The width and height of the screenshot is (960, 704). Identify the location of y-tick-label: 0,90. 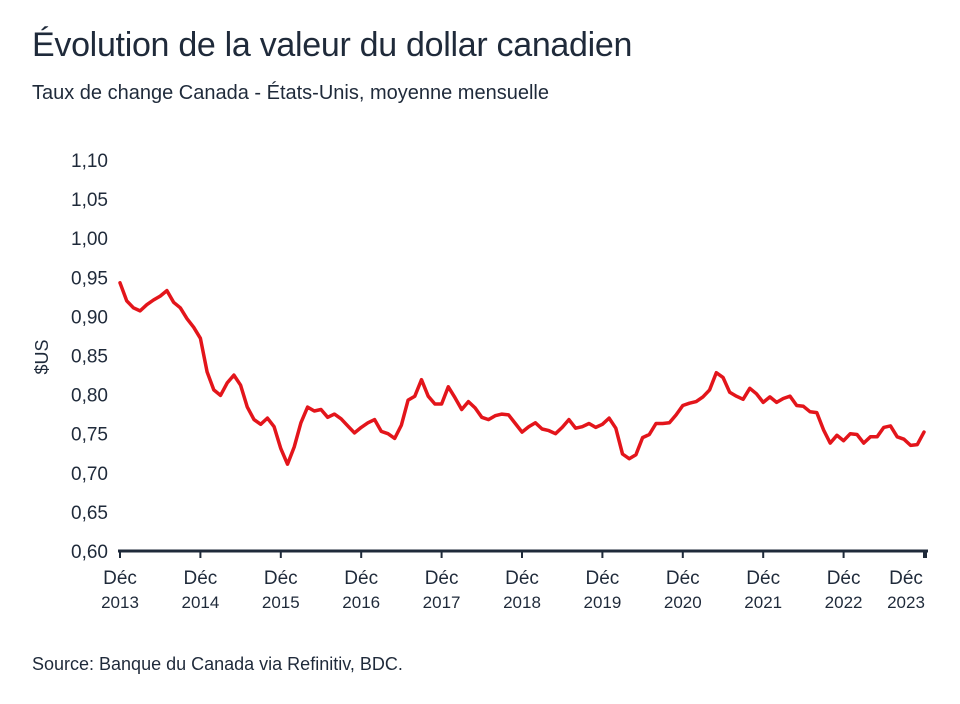
(89, 317).